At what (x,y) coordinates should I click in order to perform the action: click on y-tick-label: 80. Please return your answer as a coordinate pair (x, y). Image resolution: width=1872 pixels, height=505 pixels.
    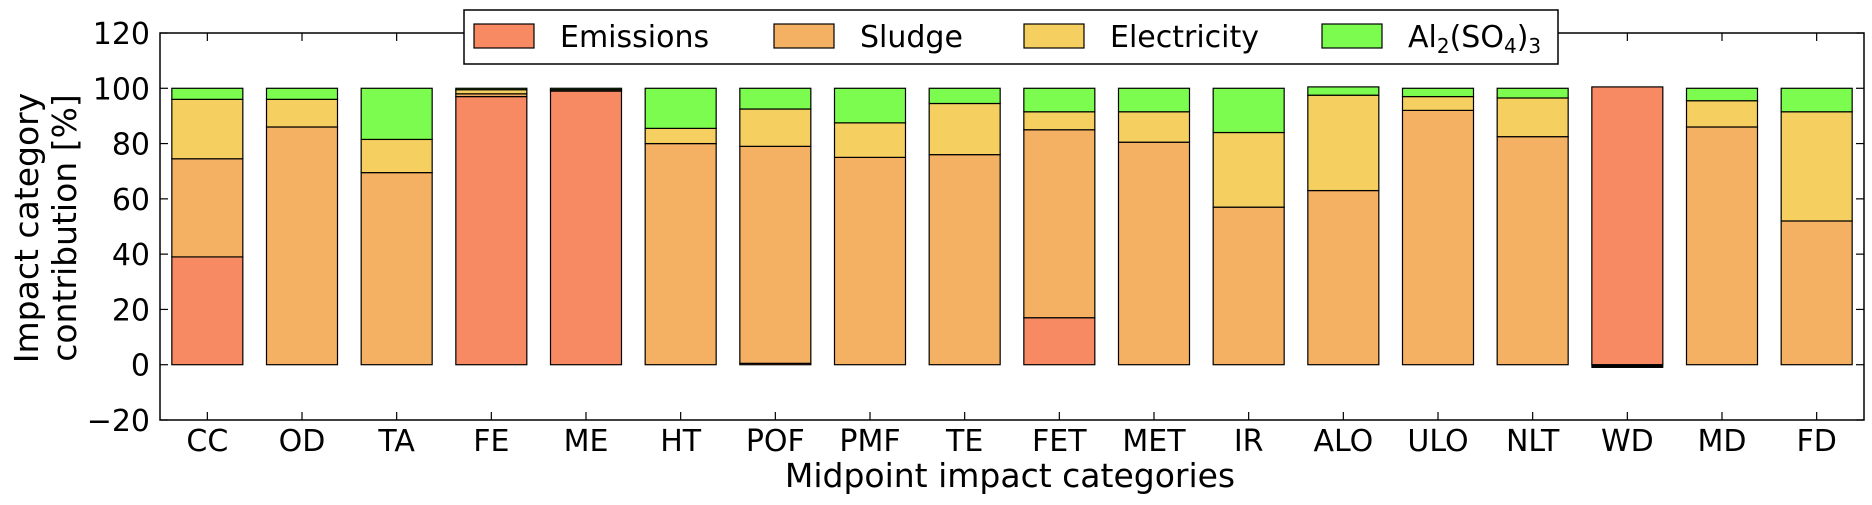
    Looking at the image, I should click on (131, 145).